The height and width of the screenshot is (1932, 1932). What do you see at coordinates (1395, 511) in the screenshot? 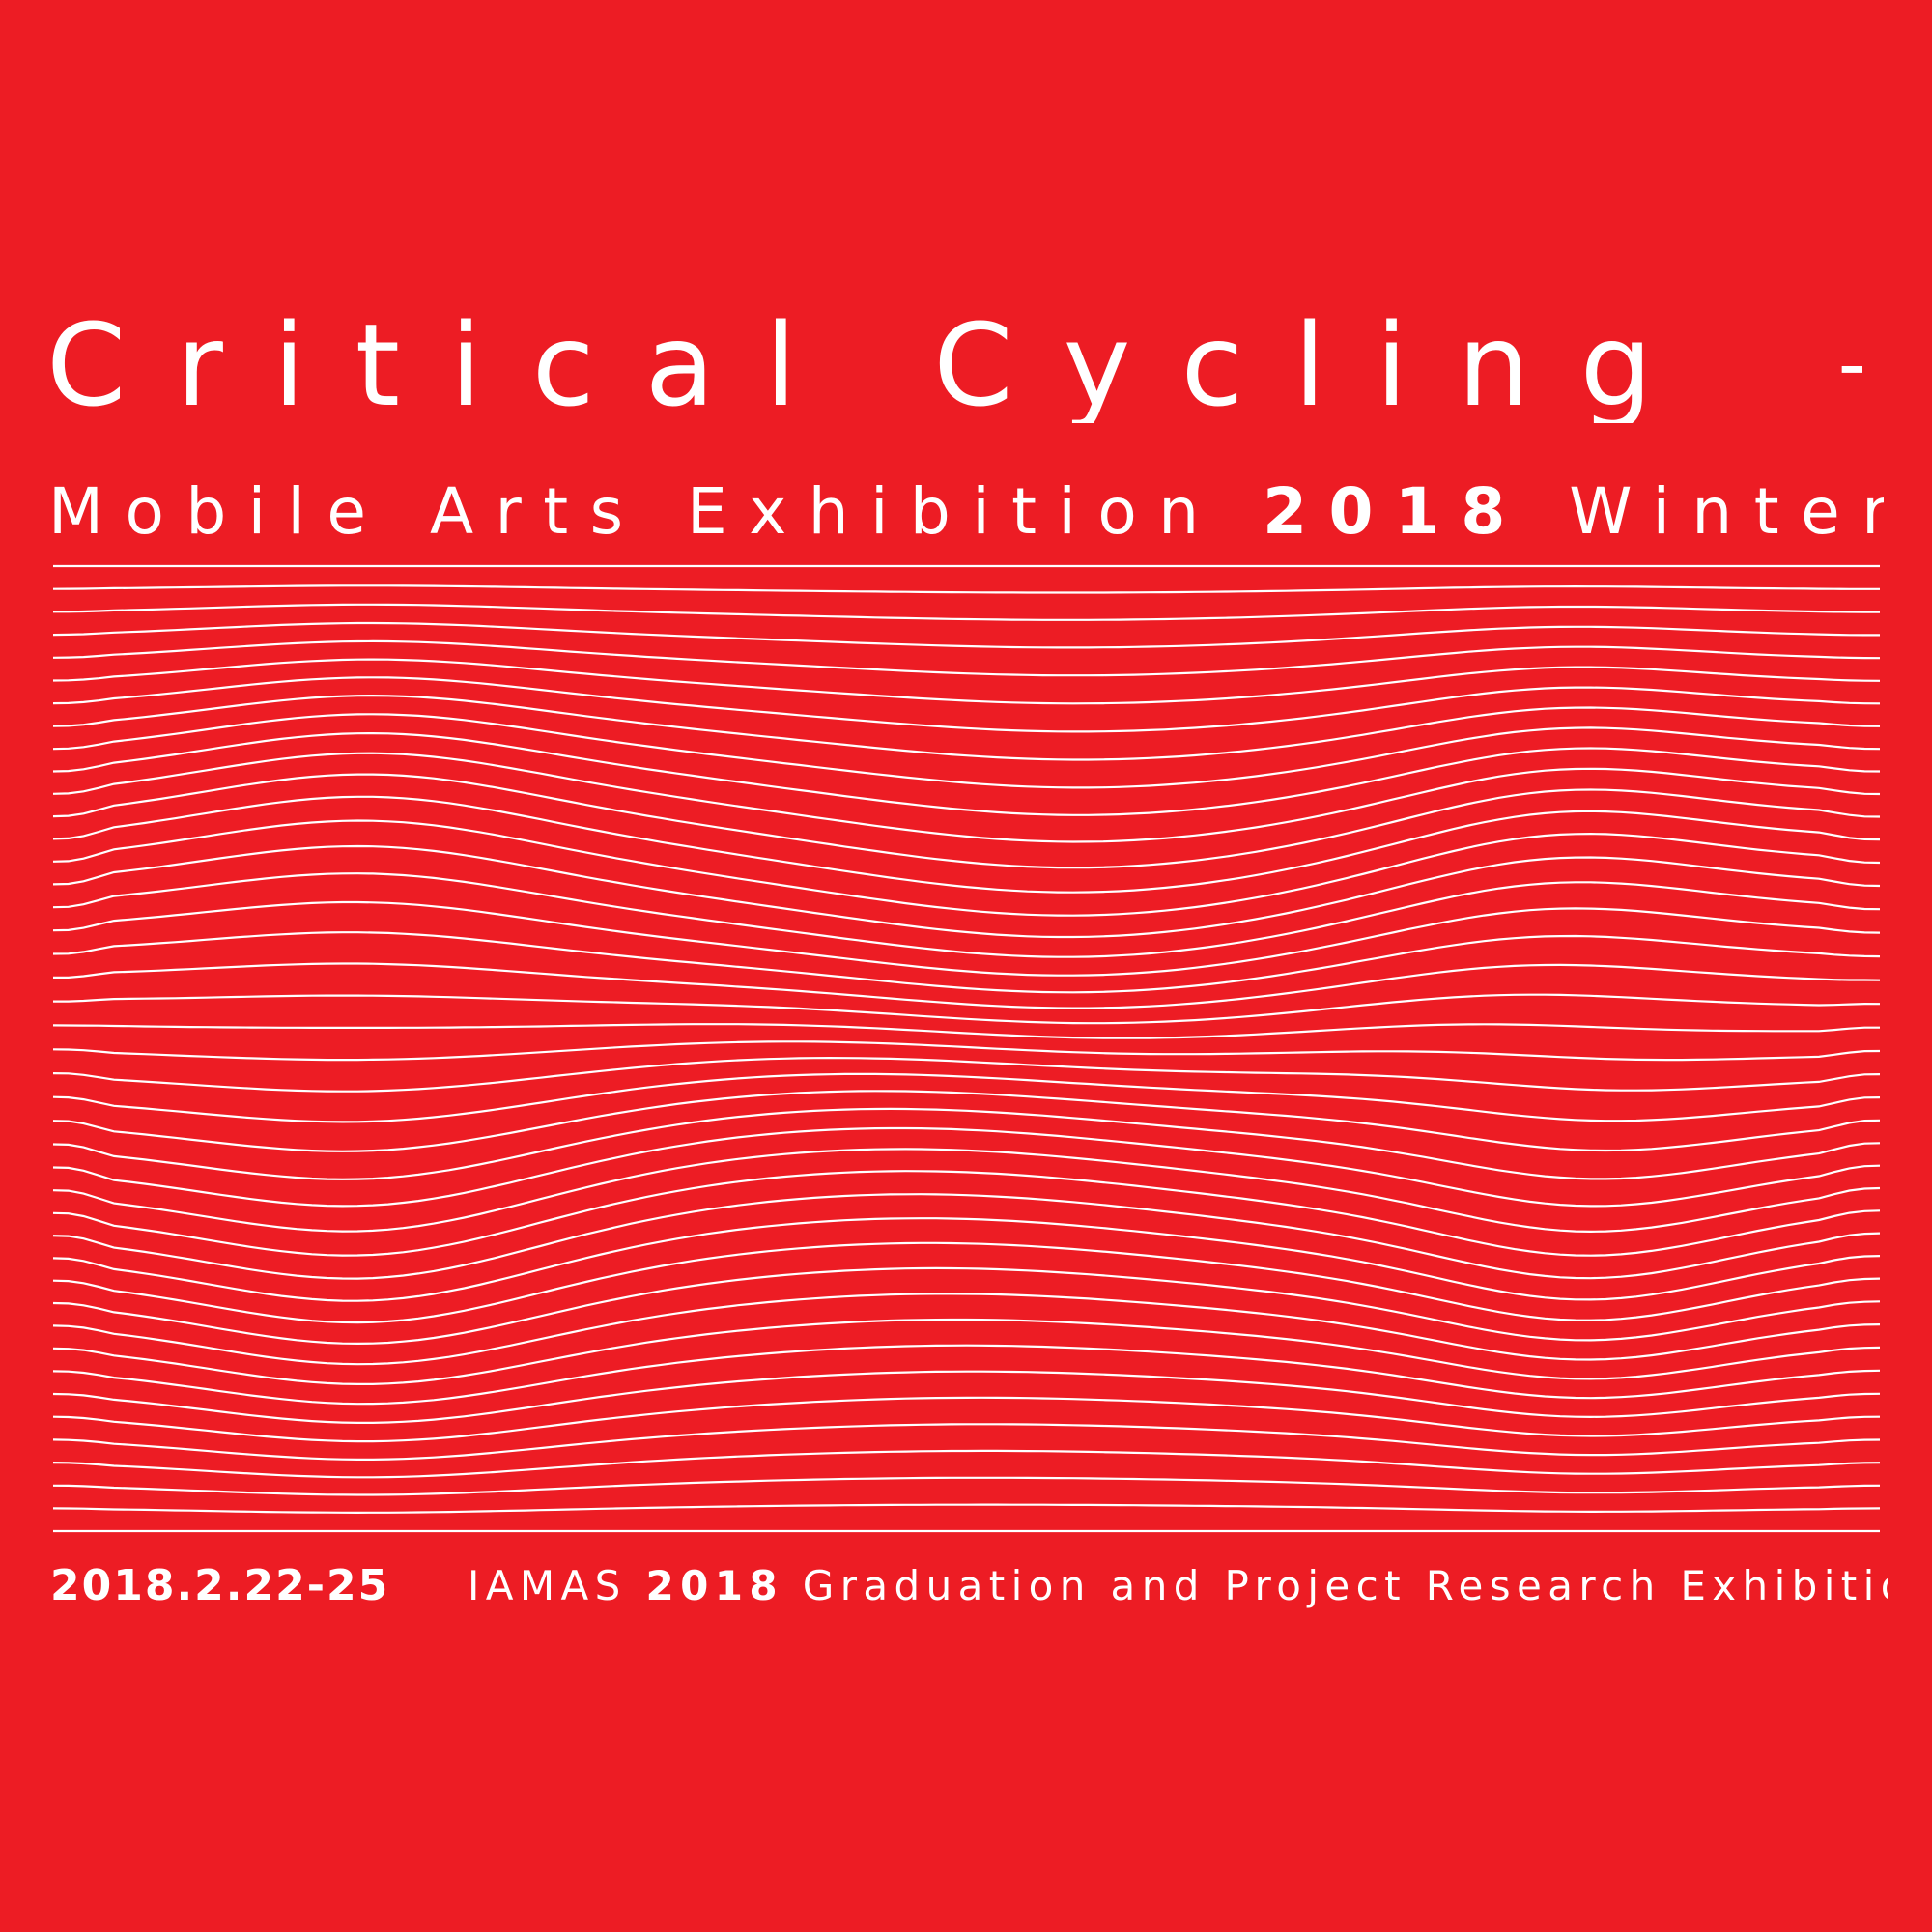
I see `subtitle-year: 2018` at bounding box center [1395, 511].